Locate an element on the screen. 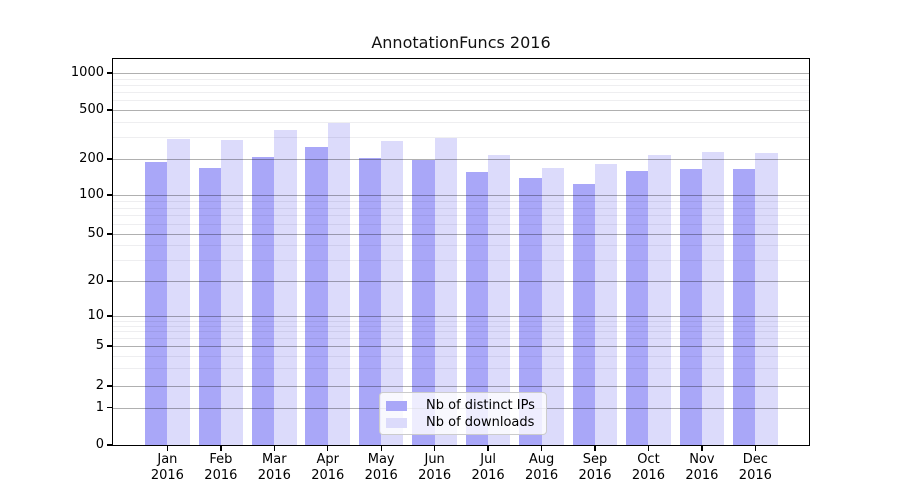 The height and width of the screenshot is (500, 900). bar-distinct-ips-apr is located at coordinates (316, 296).